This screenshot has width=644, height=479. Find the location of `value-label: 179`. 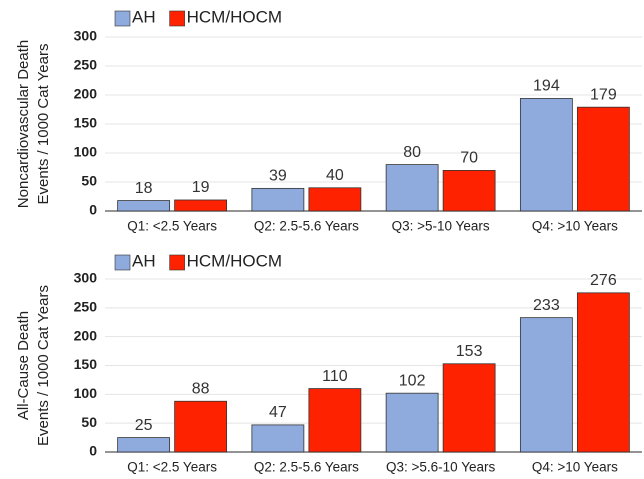

value-label: 179 is located at coordinates (603, 94).